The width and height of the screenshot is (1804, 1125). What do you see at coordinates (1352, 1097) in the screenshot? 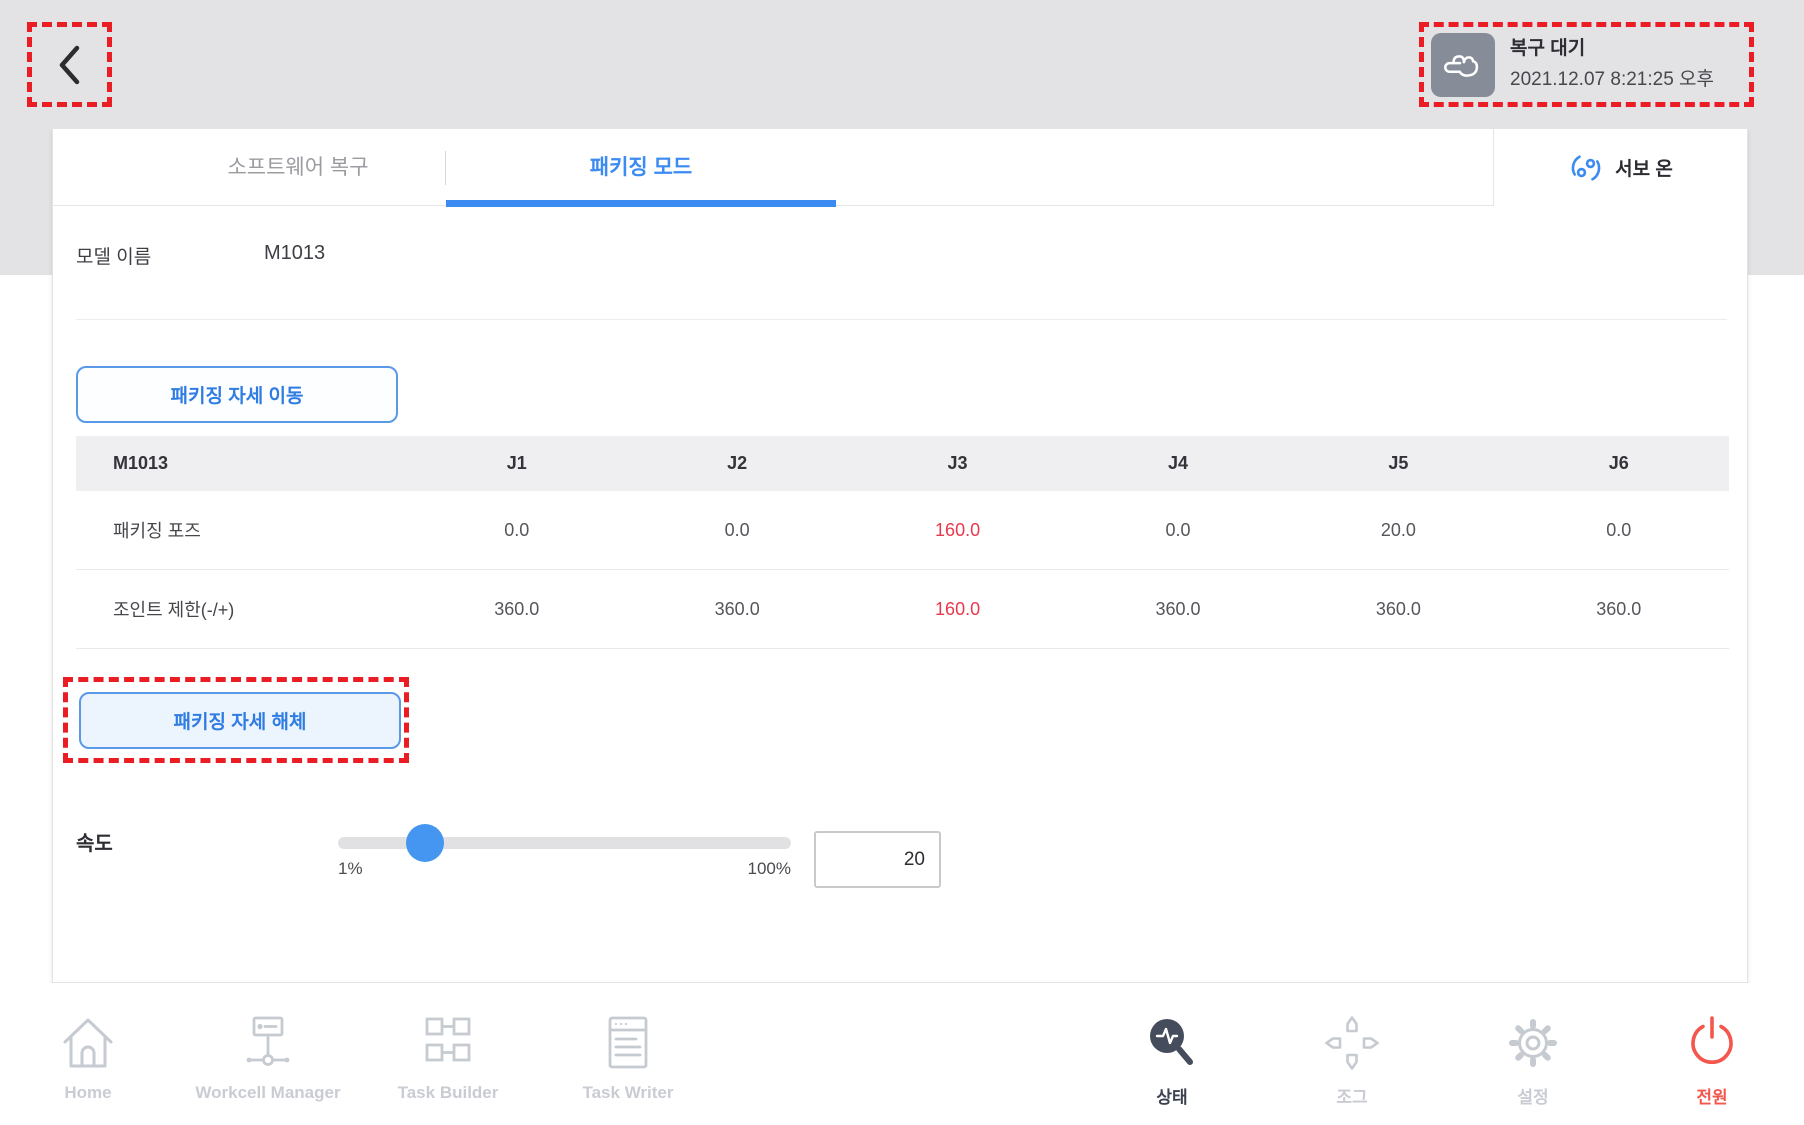
I see `nav-label: 조그` at bounding box center [1352, 1097].